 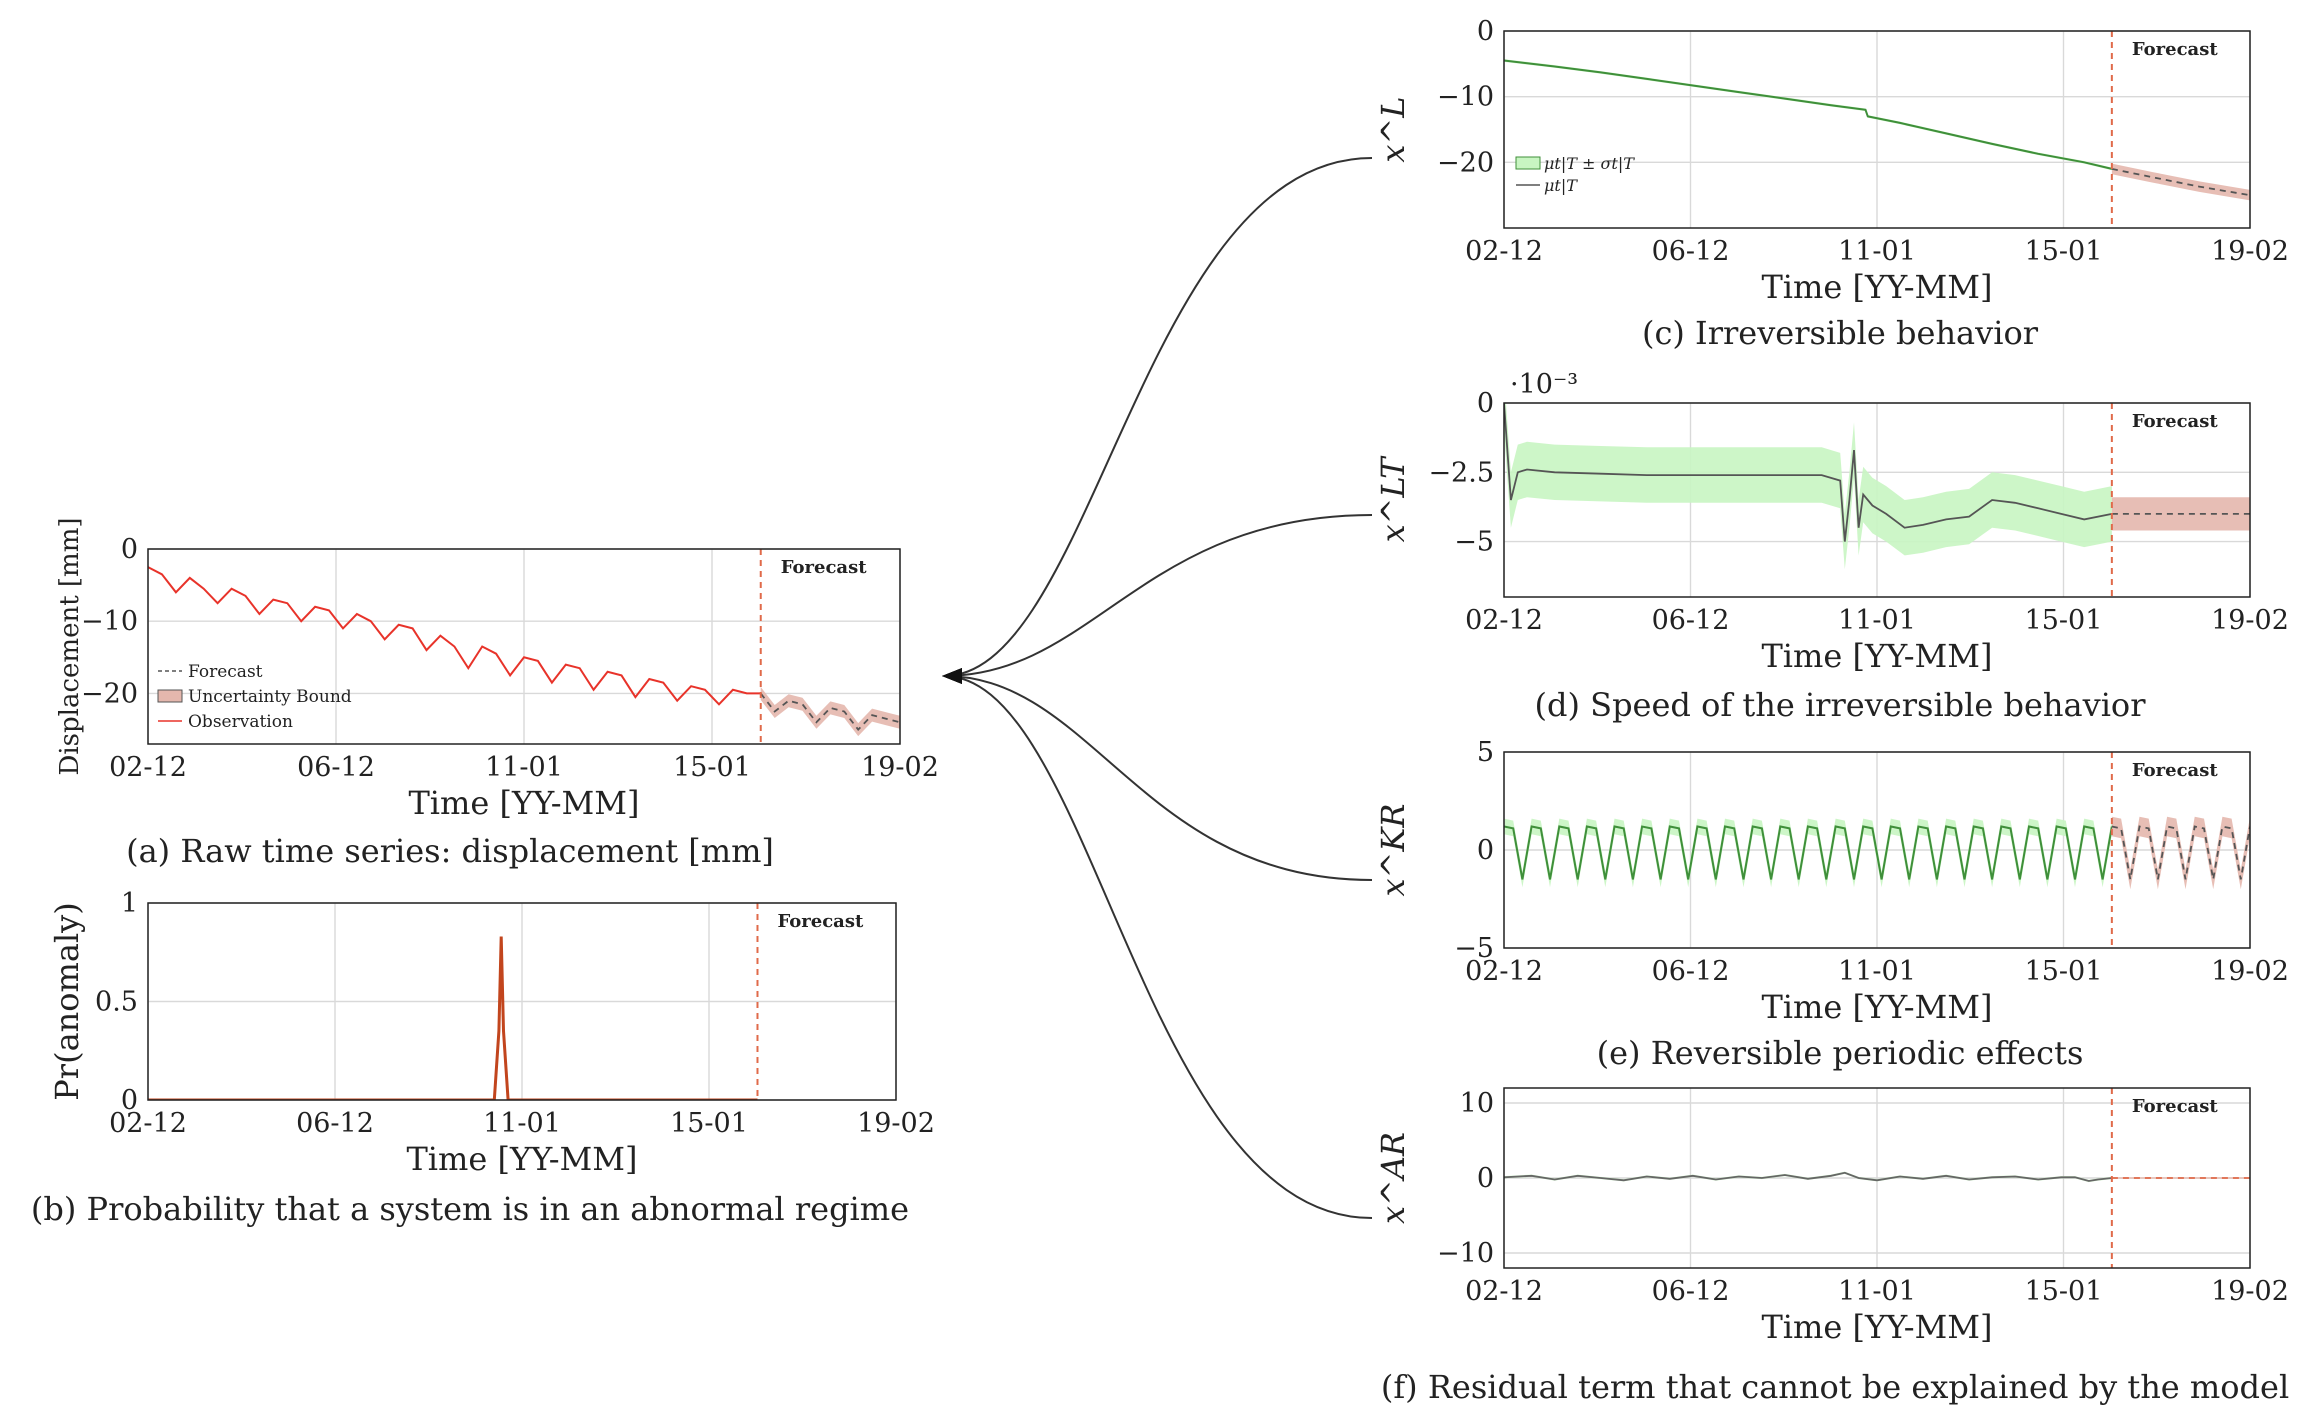 I want to click on legend-mean-label: μt|T, so click(x=1561, y=185).